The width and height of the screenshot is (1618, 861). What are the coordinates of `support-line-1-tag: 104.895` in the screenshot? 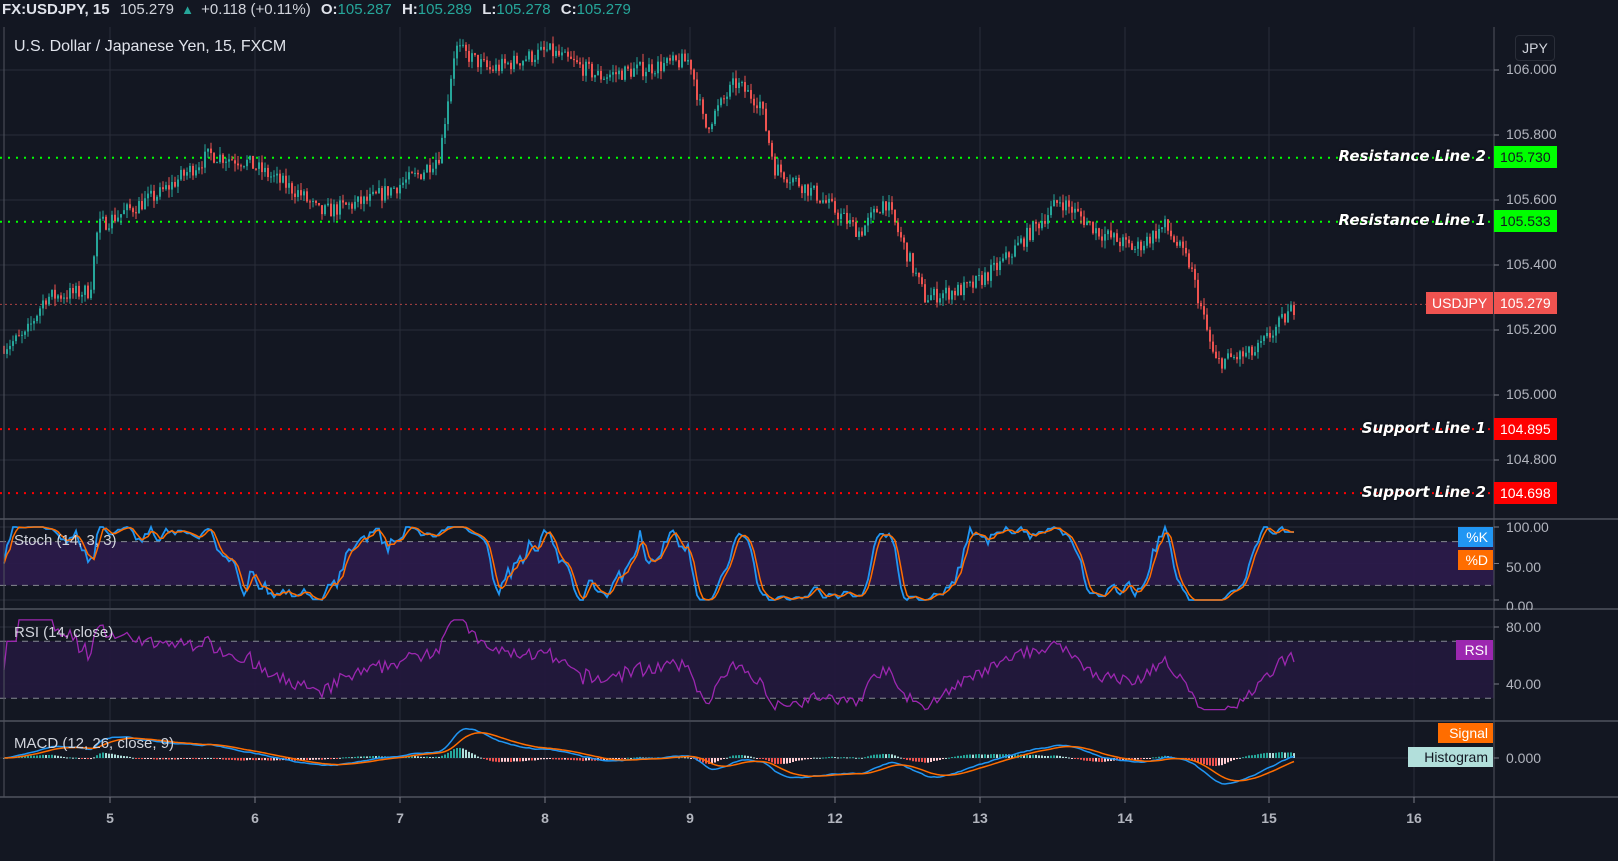 It's located at (1525, 429).